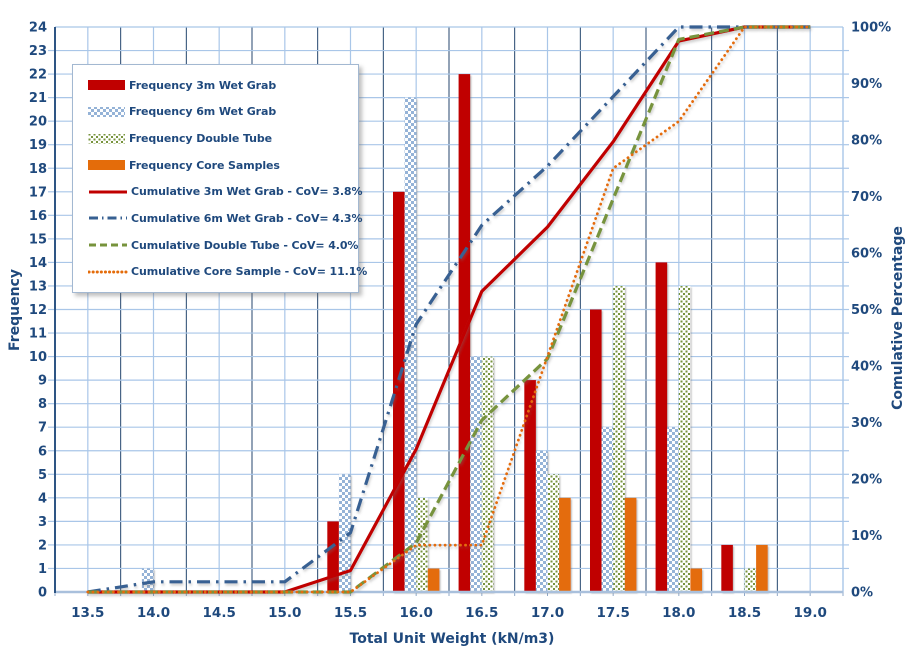  I want to click on y-left-tick-label: 14, so click(38, 263).